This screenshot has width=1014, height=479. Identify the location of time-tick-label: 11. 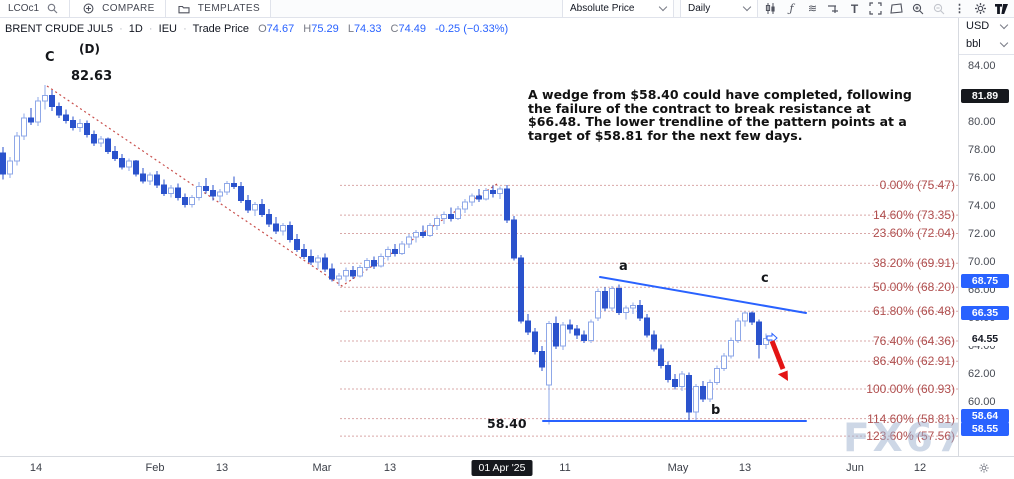
(565, 468).